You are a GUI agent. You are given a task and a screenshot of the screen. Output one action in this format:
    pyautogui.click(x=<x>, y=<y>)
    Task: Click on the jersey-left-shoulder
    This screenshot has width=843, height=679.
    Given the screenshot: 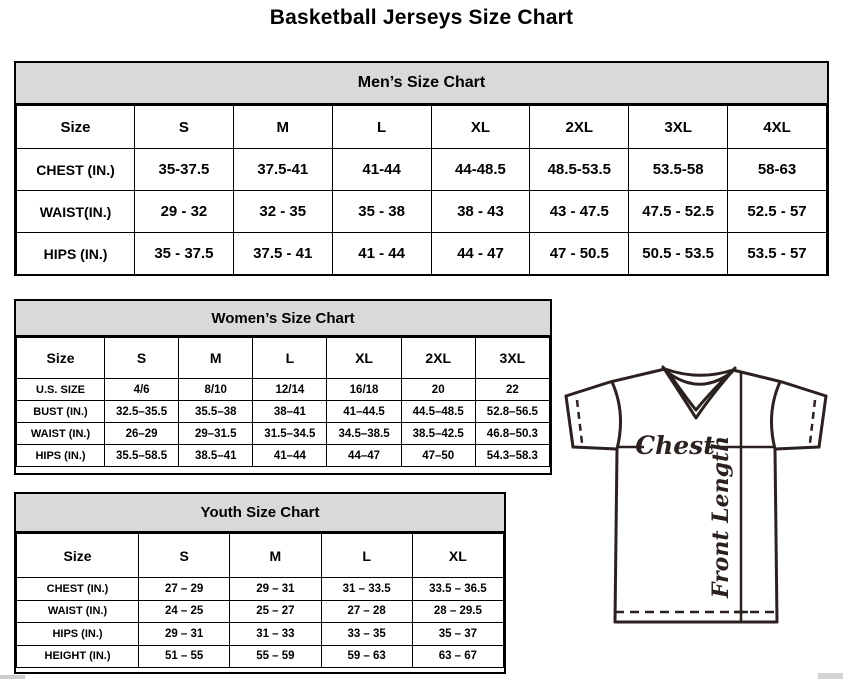 What is the action you would take?
    pyautogui.click(x=615, y=382)
    